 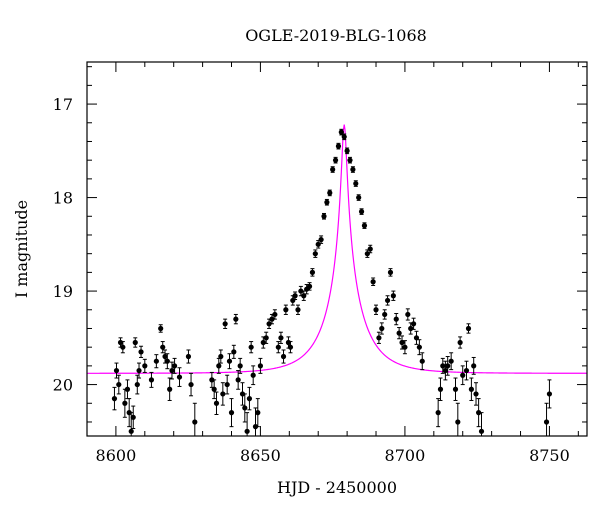 I want to click on x-tick-label: 8750, so click(x=549, y=455).